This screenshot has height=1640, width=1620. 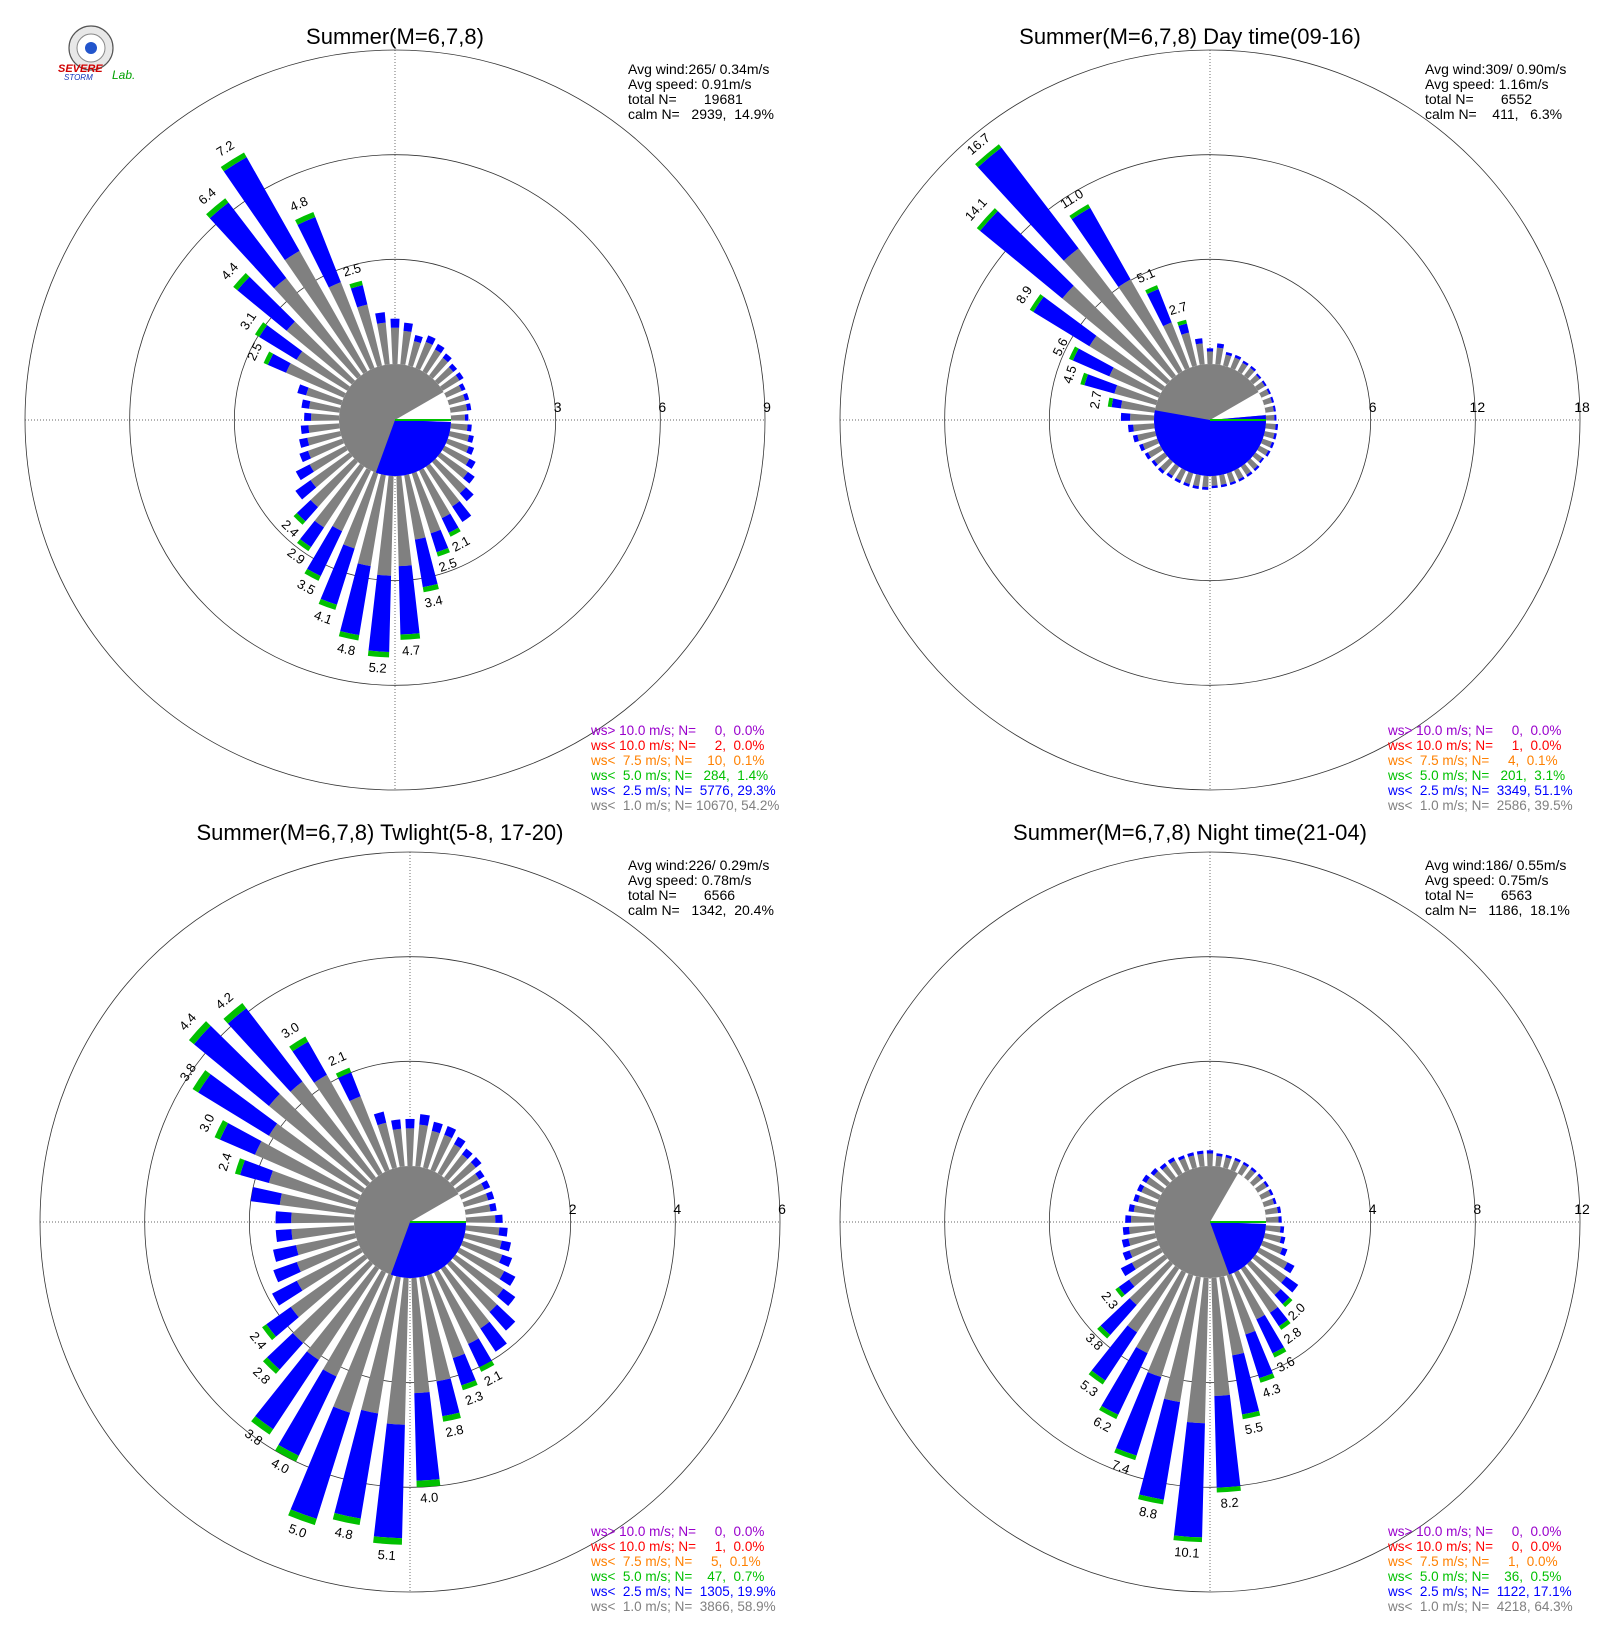 What do you see at coordinates (1148, 1512) in the screenshot?
I see `bar-value-label: 8.8` at bounding box center [1148, 1512].